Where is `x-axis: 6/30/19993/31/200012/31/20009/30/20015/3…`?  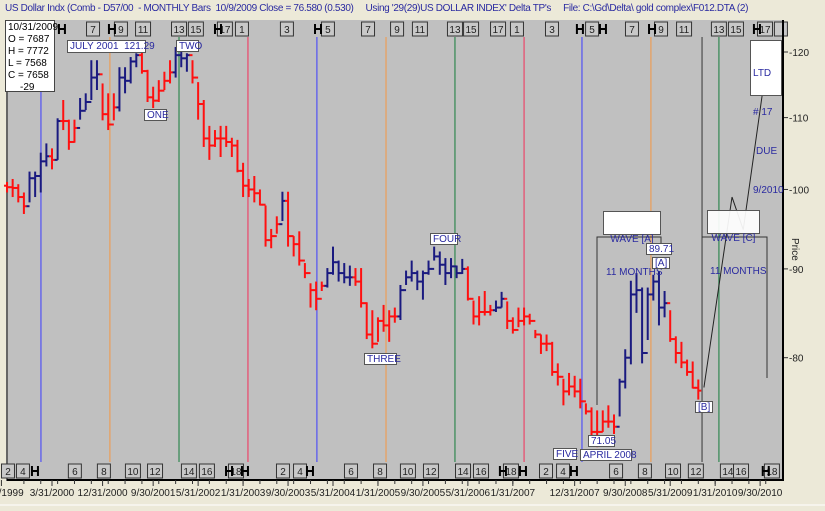
x-axis: 6/30/19993/31/200012/31/20009/30/20015/3… is located at coordinates (391, 489).